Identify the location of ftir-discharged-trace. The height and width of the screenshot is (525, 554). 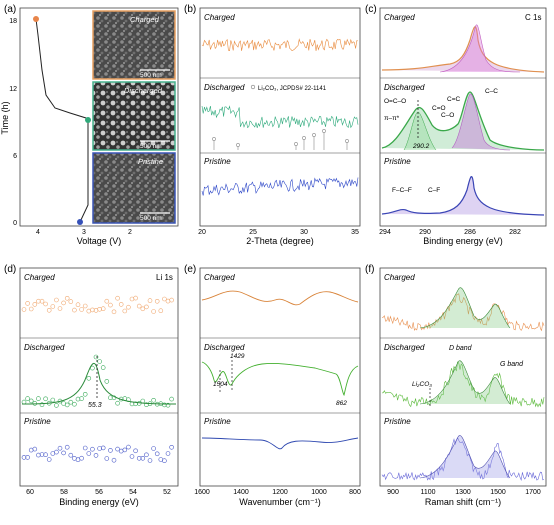
(280, 379).